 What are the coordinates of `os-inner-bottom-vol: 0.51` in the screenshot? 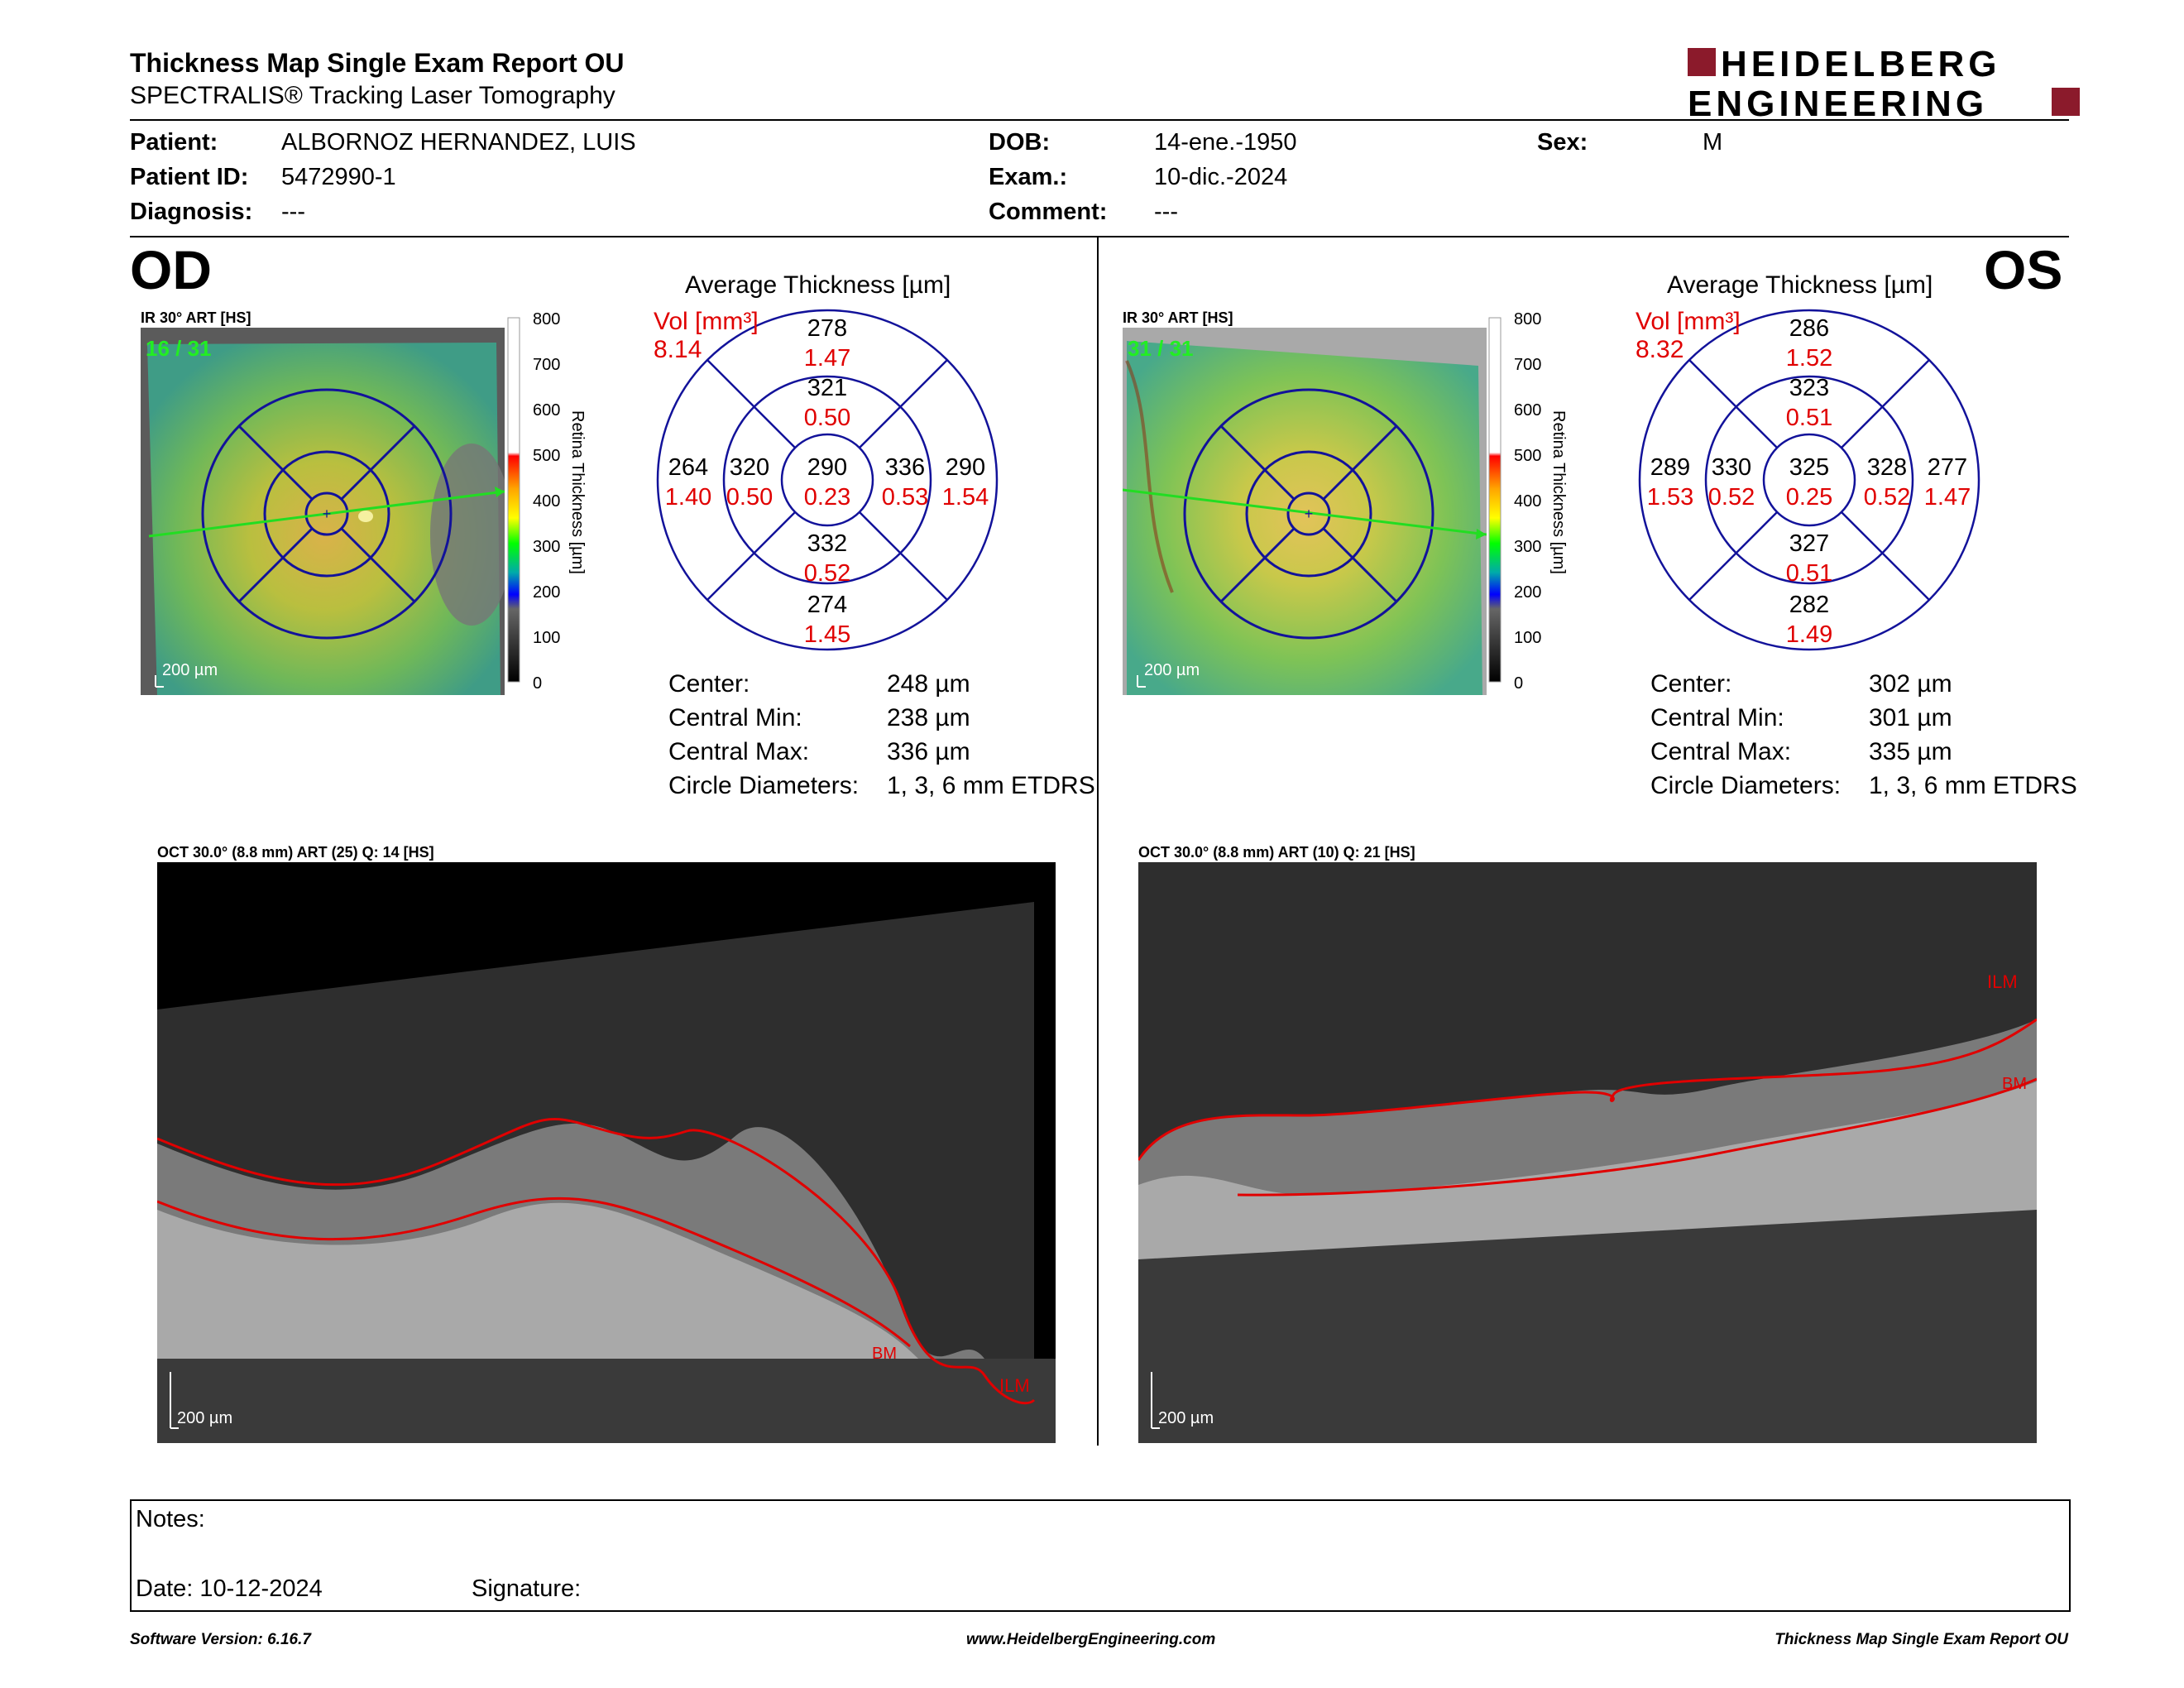 It's located at (1809, 573).